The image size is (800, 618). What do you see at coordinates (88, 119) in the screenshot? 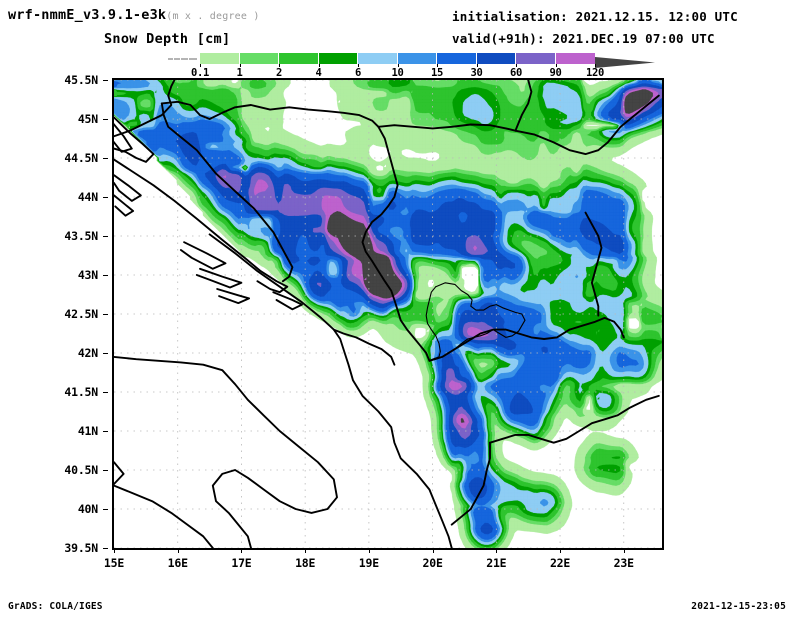
I see `latitude-tick-label: 45N` at bounding box center [88, 119].